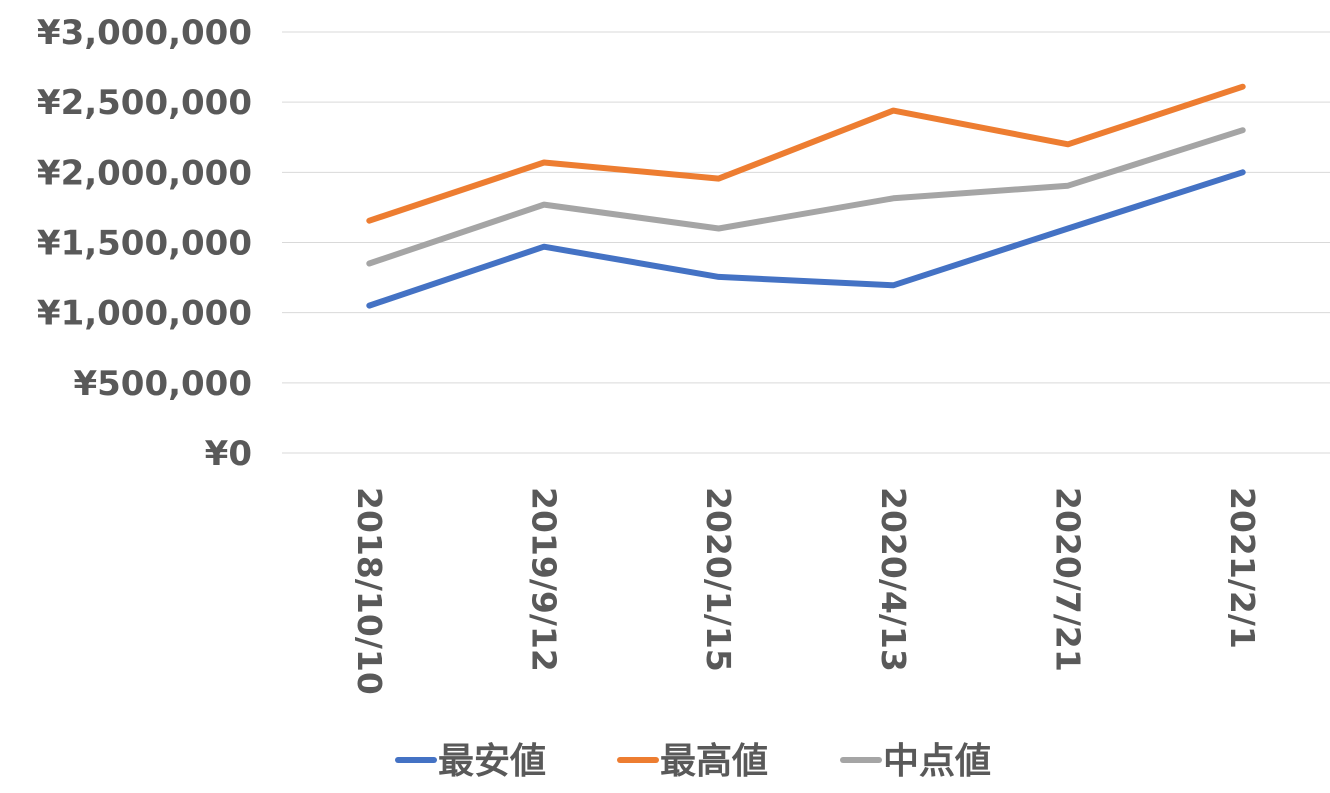 The height and width of the screenshot is (793, 1330). What do you see at coordinates (893, 579) in the screenshot?
I see `x-tick-label: 2020/4/13` at bounding box center [893, 579].